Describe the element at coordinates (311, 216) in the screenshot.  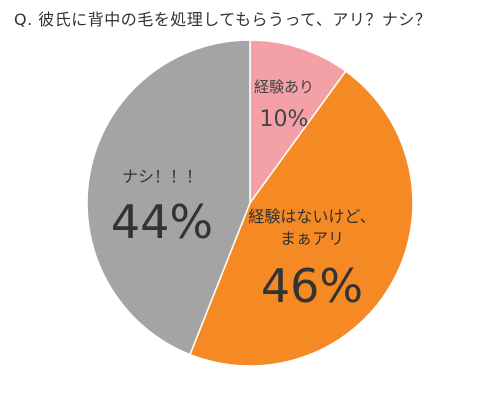
I see `slice-label-2-line-1: 経験はないけど、` at that location.